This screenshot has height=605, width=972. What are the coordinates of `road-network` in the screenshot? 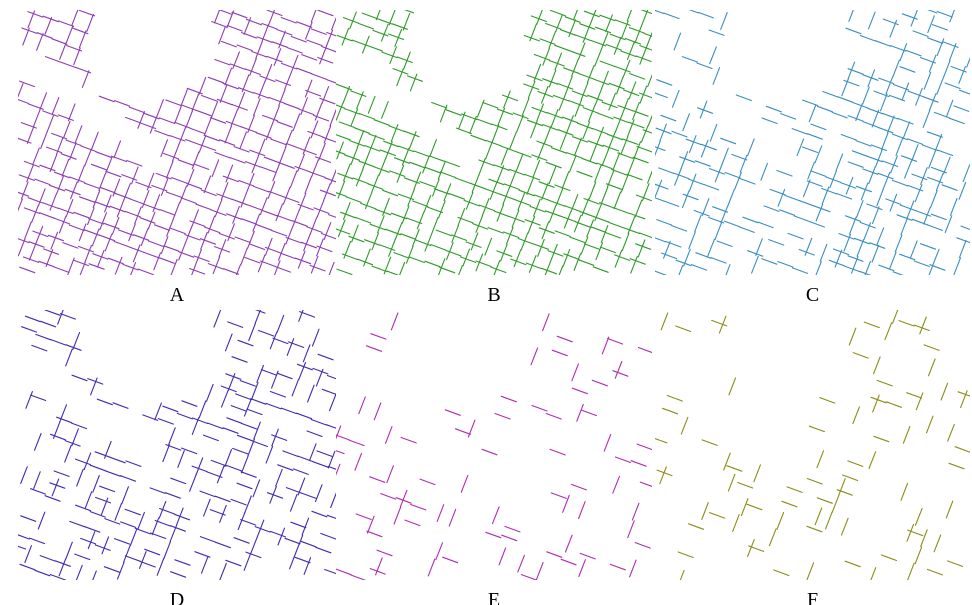 It's located at (494, 142).